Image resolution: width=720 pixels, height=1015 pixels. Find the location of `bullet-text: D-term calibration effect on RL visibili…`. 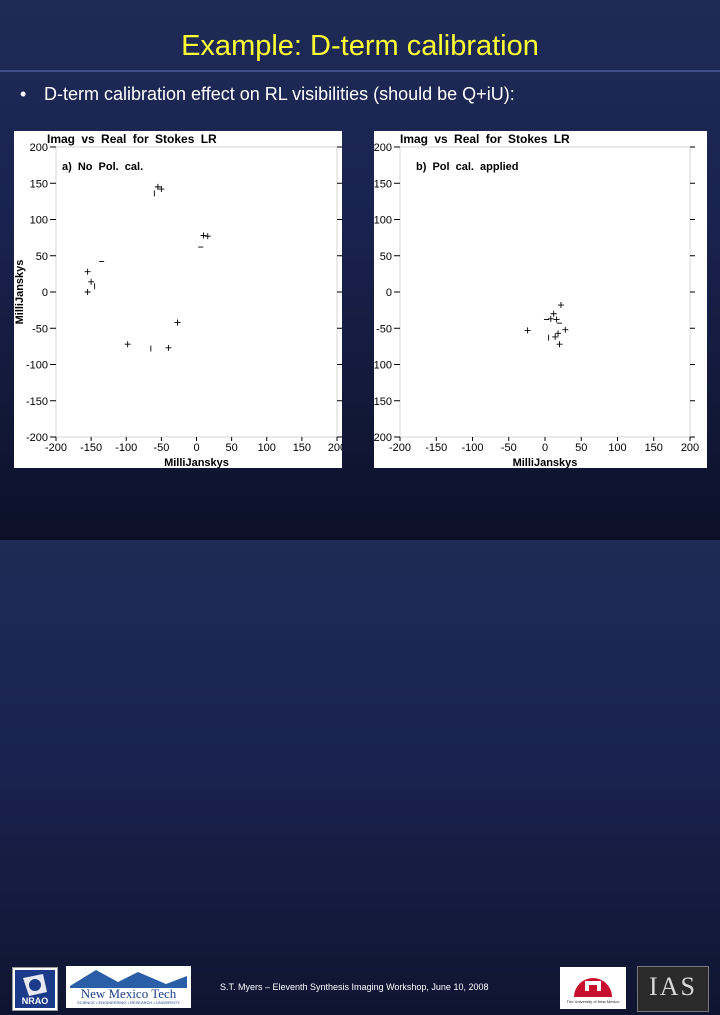

bullet-text: D-term calibration effect on RL visibili… is located at coordinates (279, 94).